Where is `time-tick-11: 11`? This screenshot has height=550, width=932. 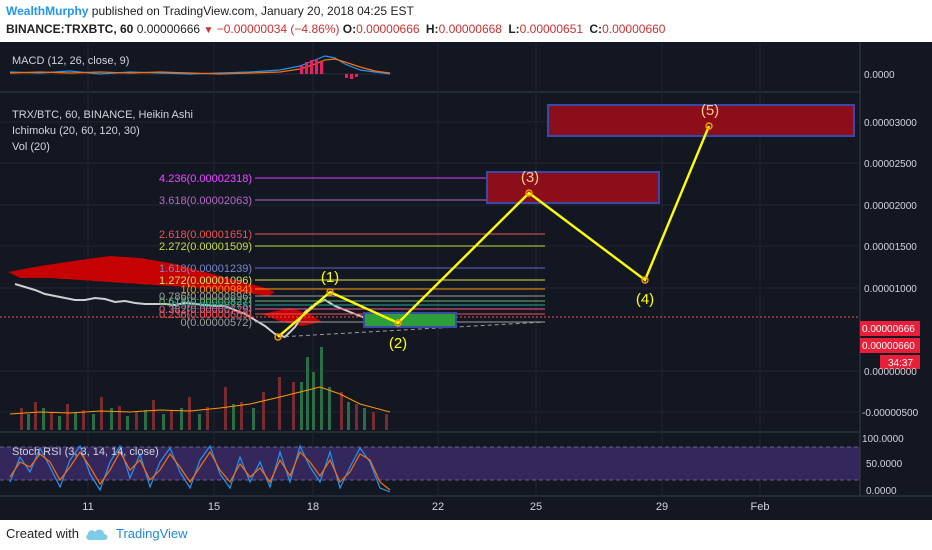
time-tick-11: 11 is located at coordinates (87, 507).